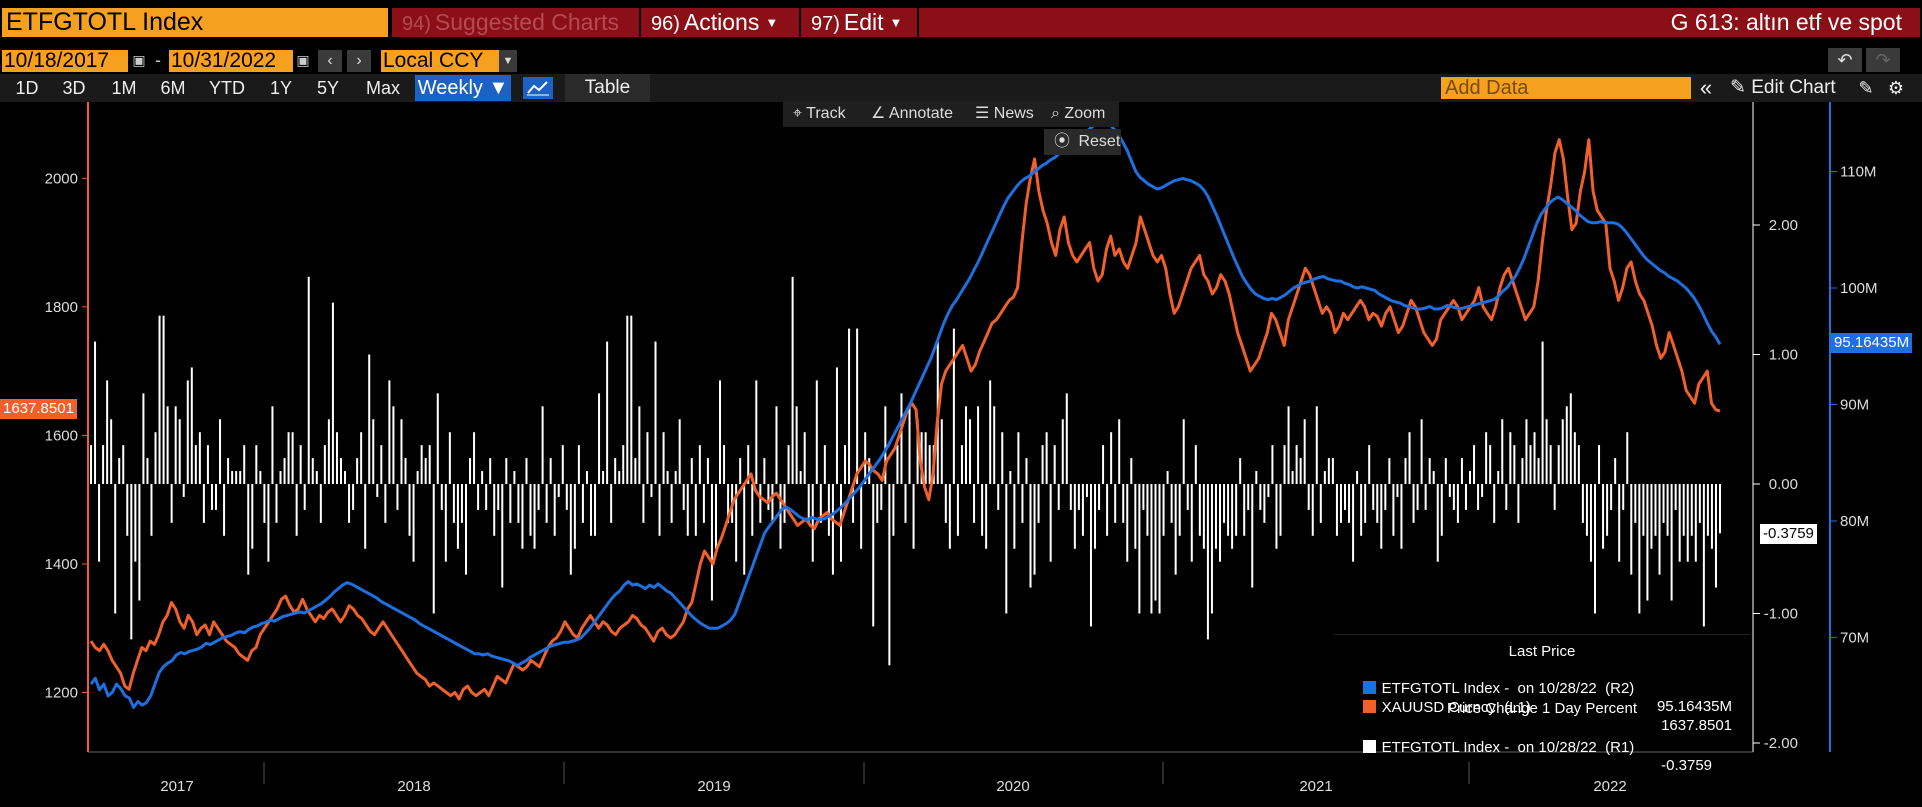 Image resolution: width=1922 pixels, height=807 pixels. Describe the element at coordinates (281, 88) in the screenshot. I see `timeframe-1y: 1Y` at that location.